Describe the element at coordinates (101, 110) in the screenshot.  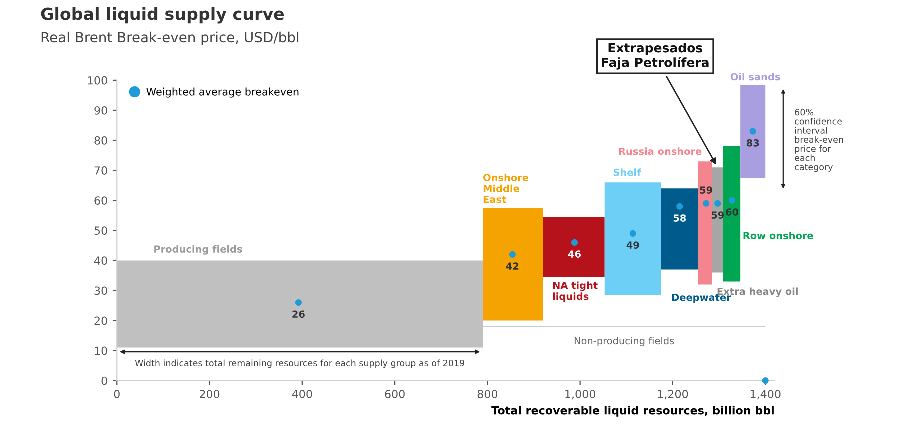
I see `y-tick-label: 90` at that location.